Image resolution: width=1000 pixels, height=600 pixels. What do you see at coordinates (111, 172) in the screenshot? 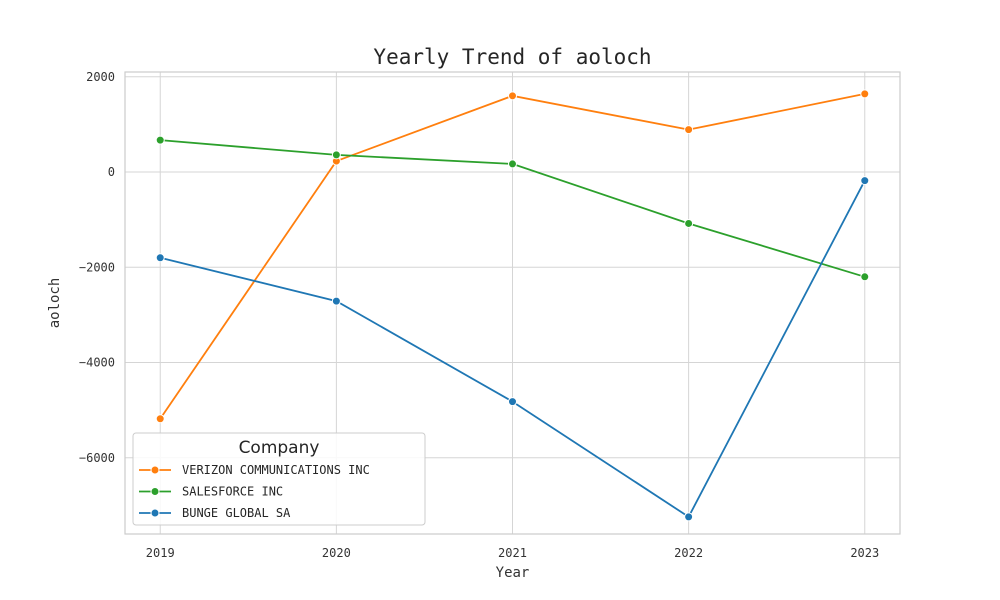
I see `y-tick-label: 0` at bounding box center [111, 172].